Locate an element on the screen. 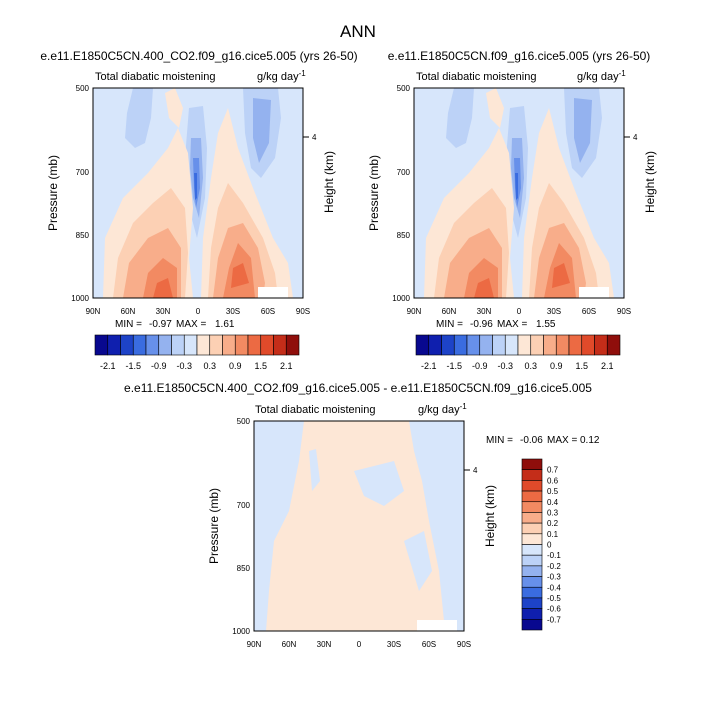  panel-b-min-value: -0.96 is located at coordinates (481, 324).